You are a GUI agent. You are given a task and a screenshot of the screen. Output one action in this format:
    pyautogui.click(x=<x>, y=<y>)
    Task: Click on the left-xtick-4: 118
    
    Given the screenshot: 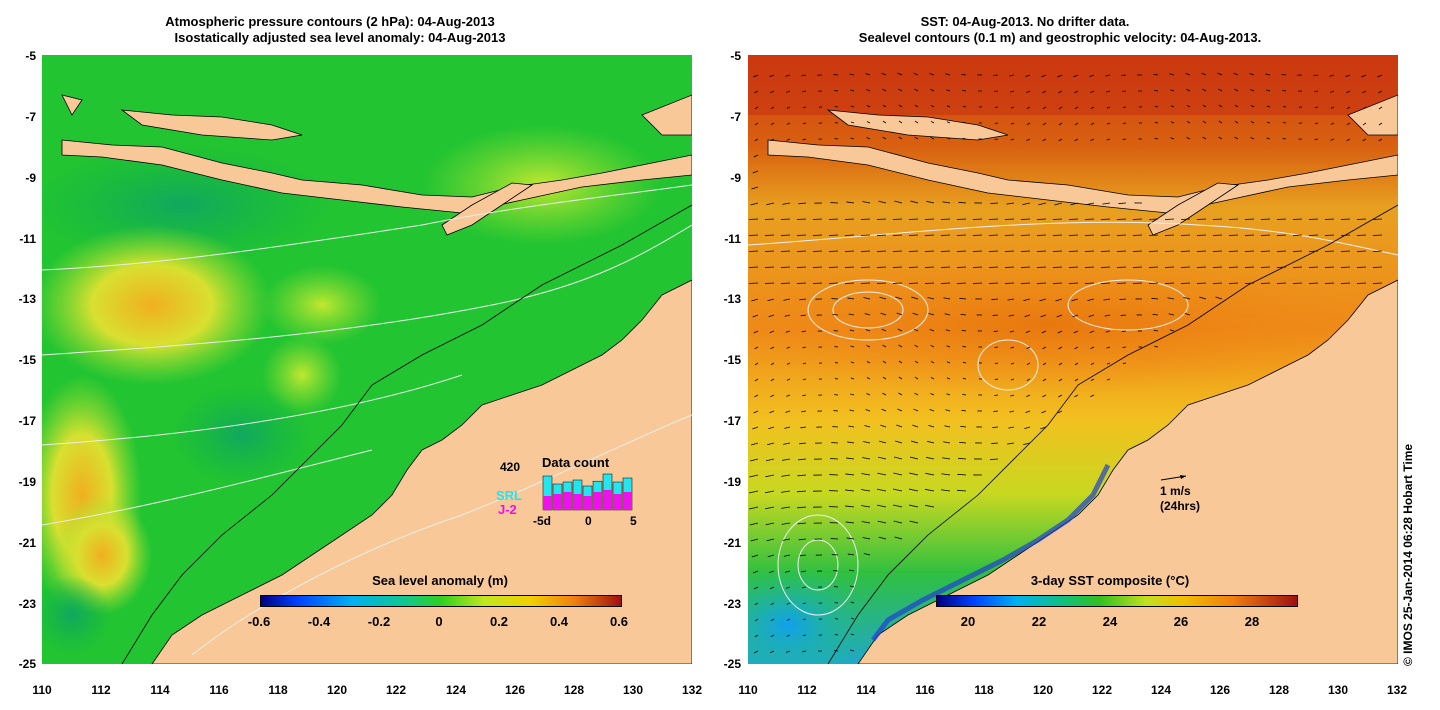 What is the action you would take?
    pyautogui.click(x=278, y=690)
    